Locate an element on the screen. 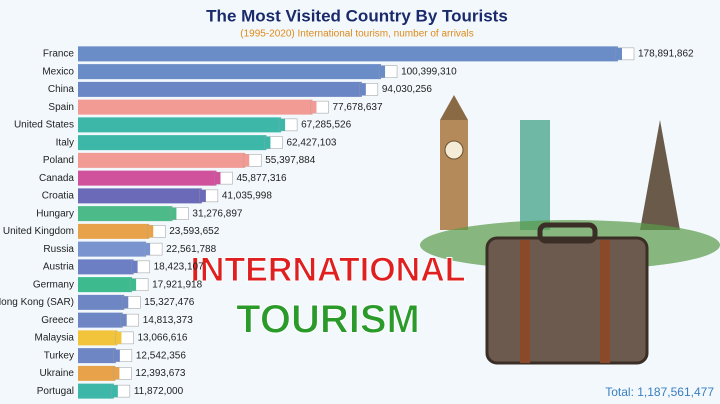  eiffel is located at coordinates (660, 175).